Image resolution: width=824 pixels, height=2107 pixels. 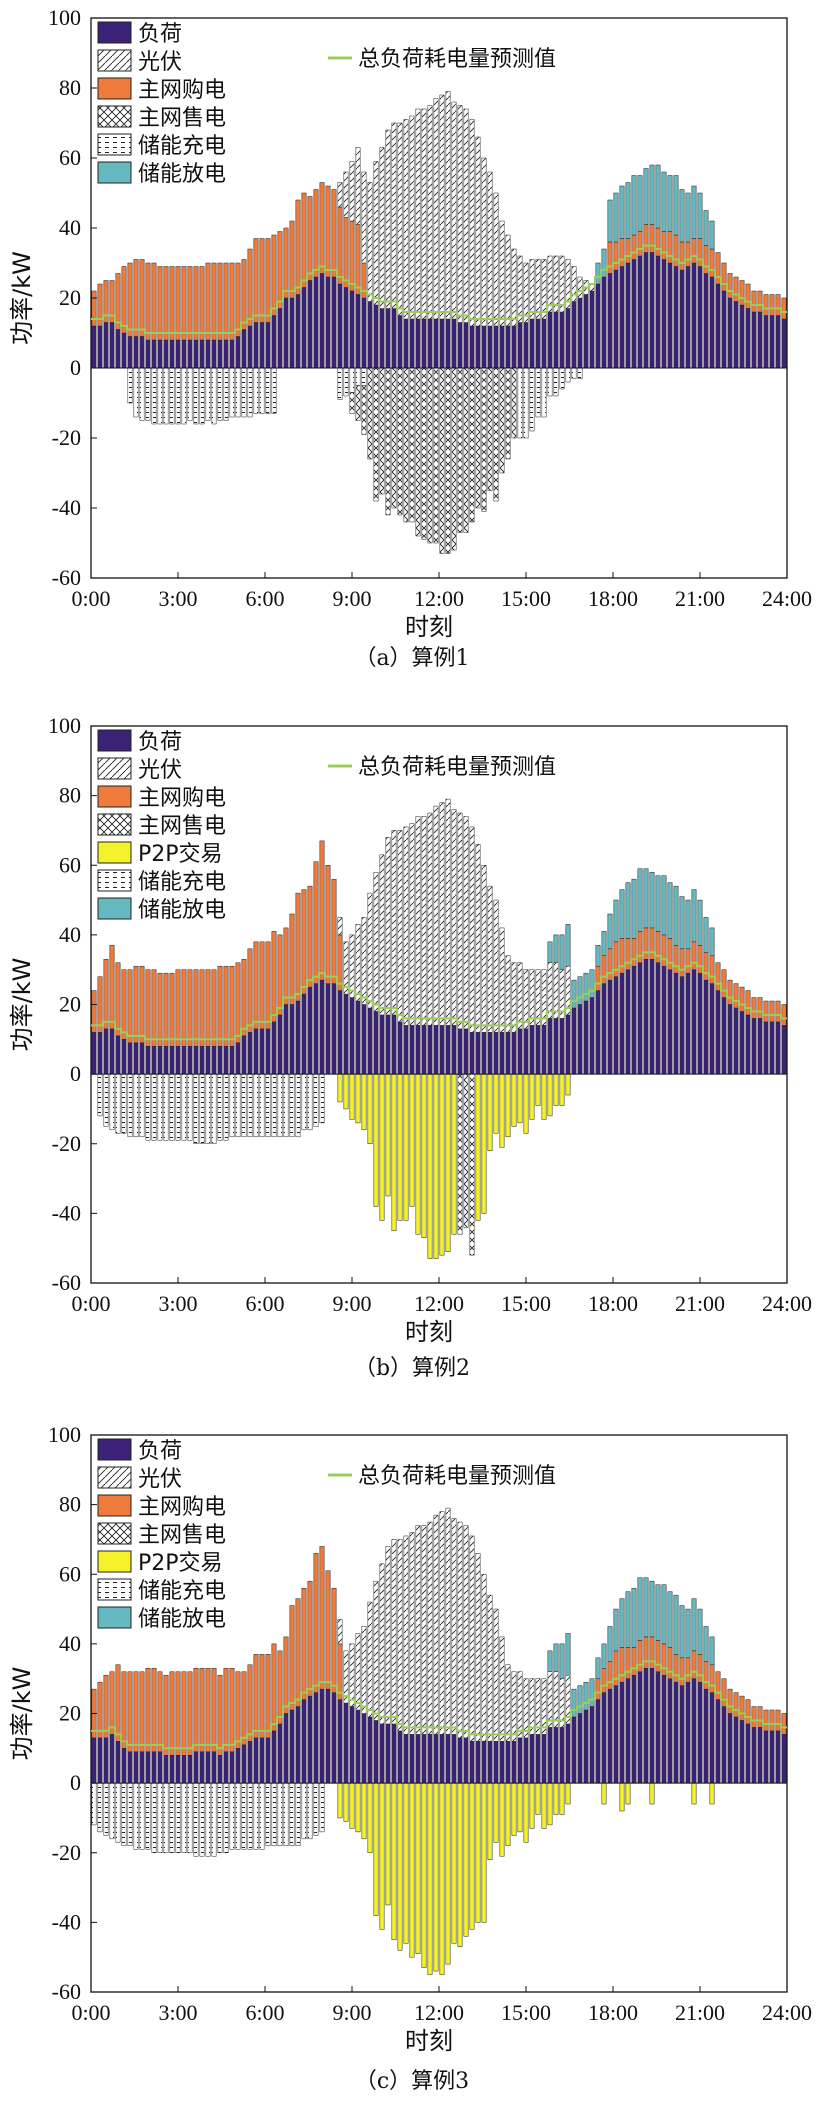 What do you see at coordinates (114, 740) in the screenshot?
I see `legend-swatch-load` at bounding box center [114, 740].